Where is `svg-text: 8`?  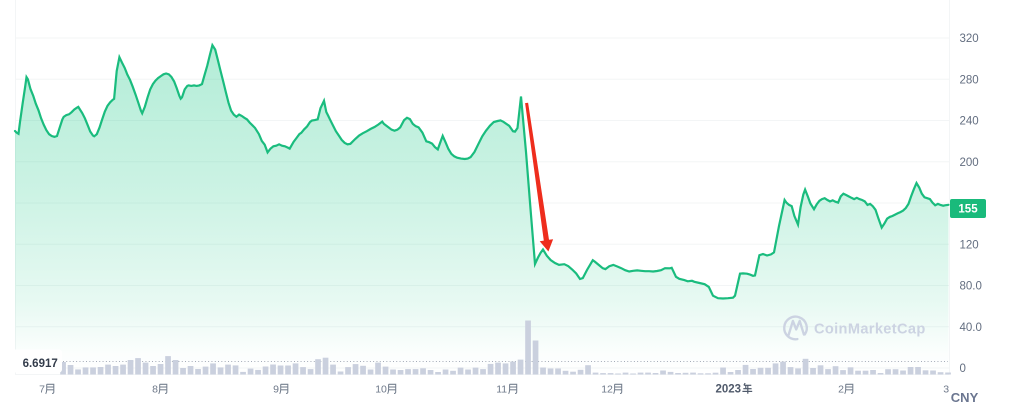 svg-text: 8 is located at coordinates (155, 390).